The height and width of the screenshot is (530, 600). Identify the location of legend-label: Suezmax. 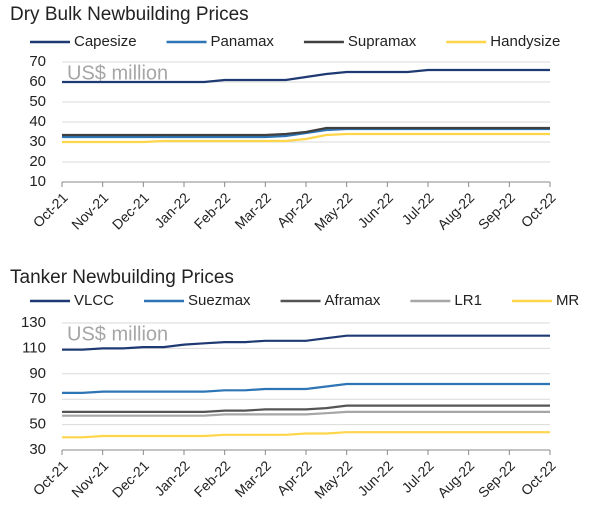
(219, 300).